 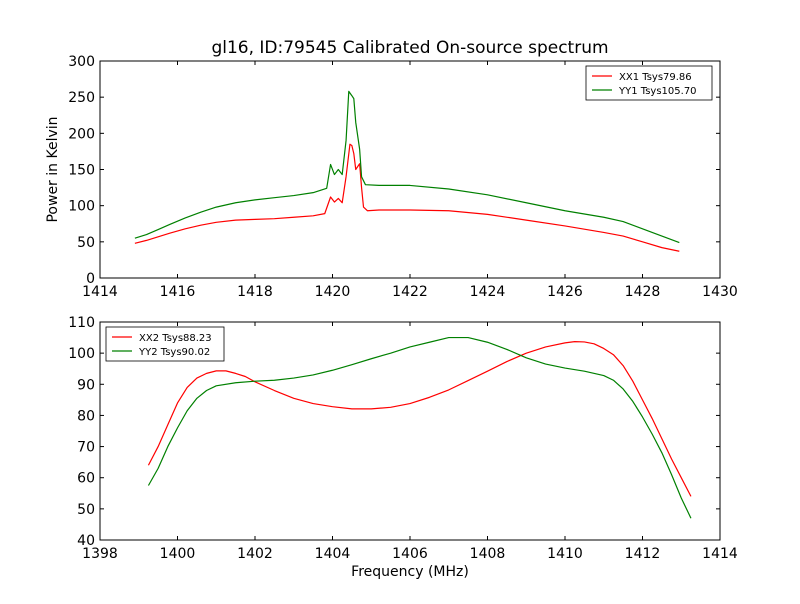 I want to click on x-tick-label: 1398, so click(x=100, y=554).